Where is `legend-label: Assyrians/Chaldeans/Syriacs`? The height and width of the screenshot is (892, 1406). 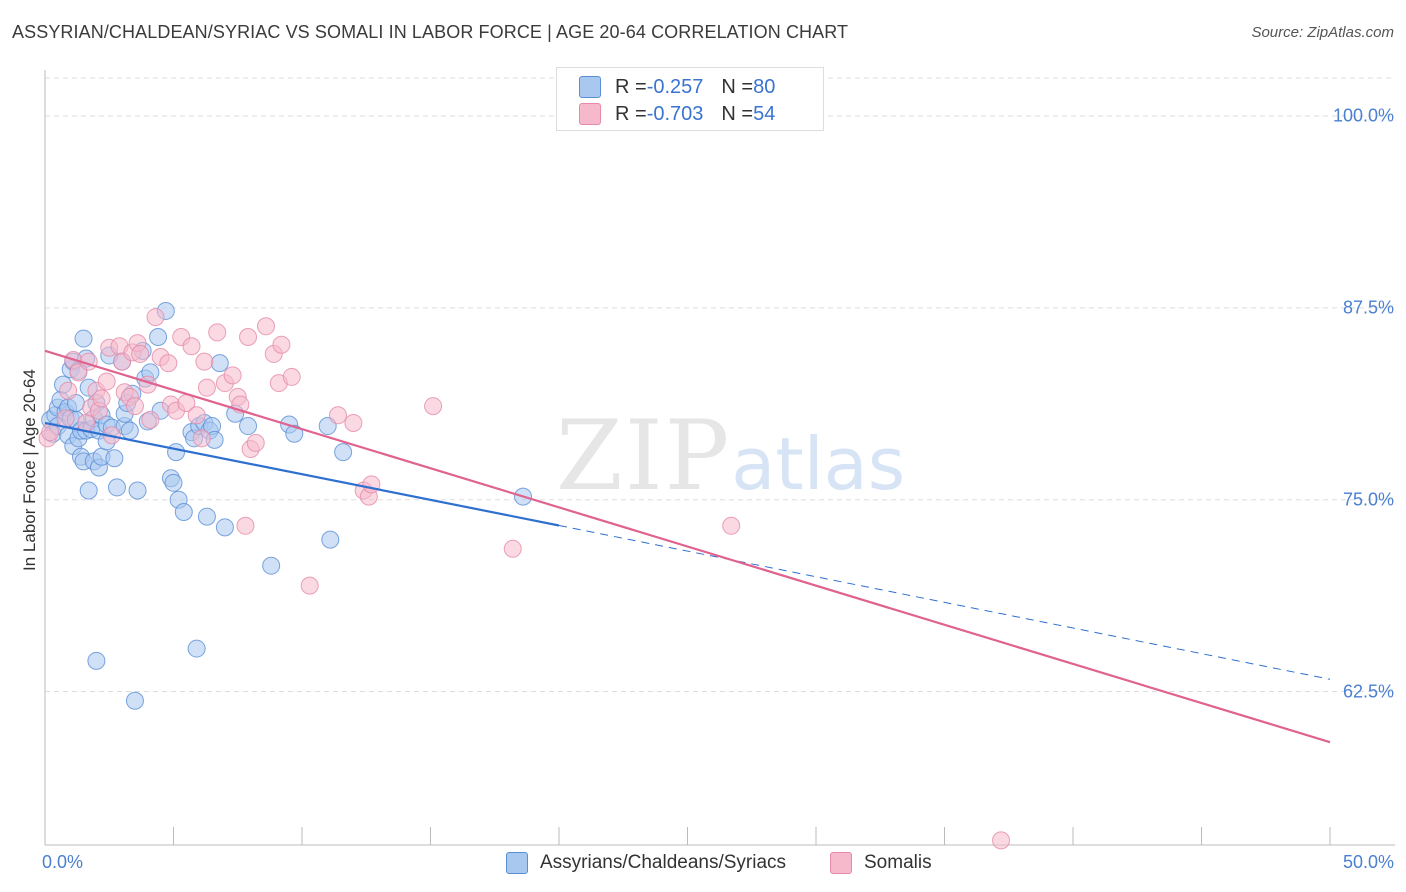 legend-label: Assyrians/Chaldeans/Syriacs is located at coordinates (663, 862).